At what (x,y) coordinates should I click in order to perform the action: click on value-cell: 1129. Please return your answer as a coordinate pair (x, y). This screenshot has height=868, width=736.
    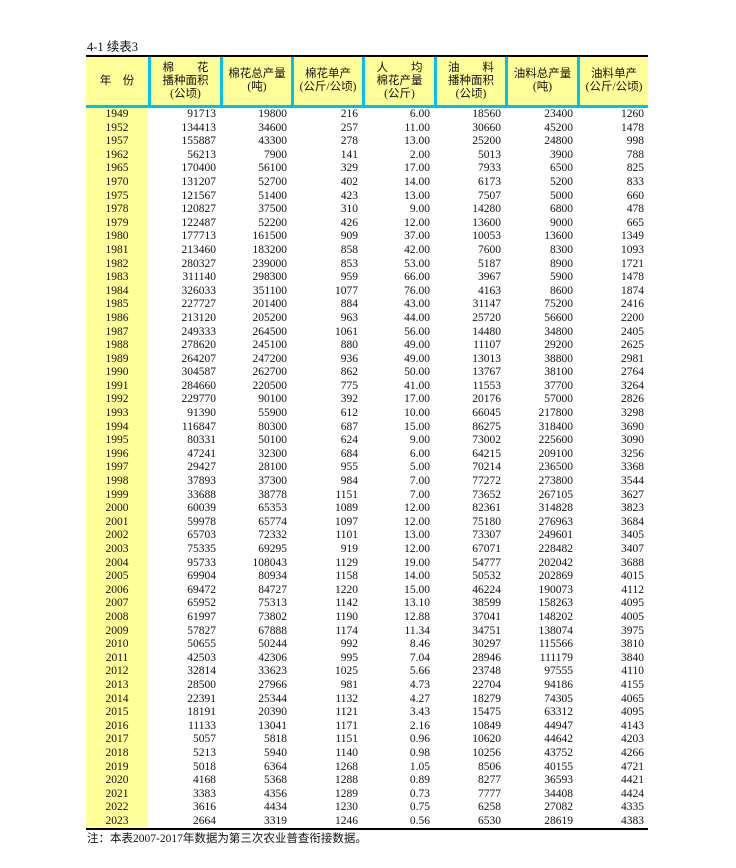
    Looking at the image, I should click on (346, 562).